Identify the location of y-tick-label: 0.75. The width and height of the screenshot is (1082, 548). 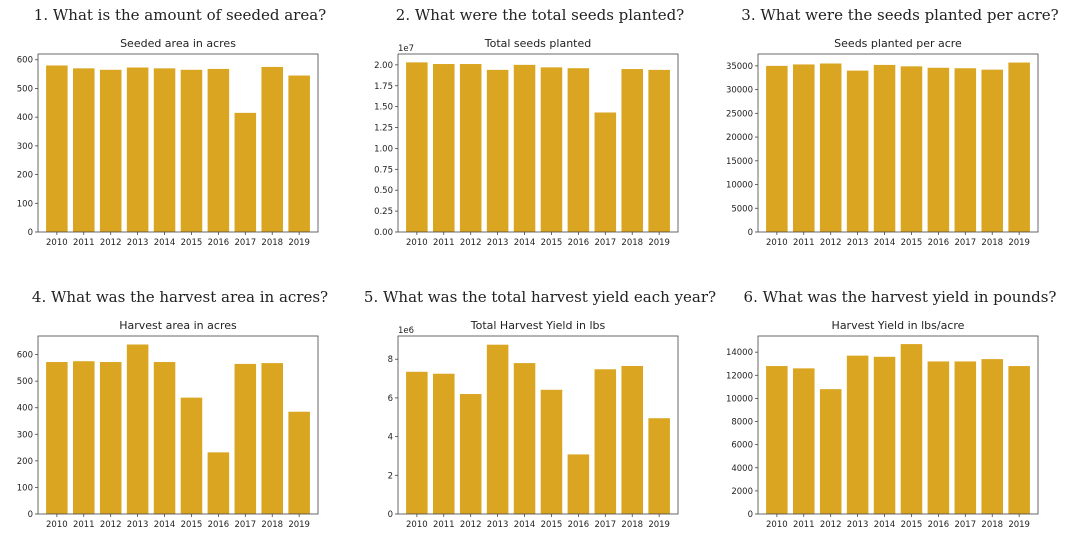
(383, 170).